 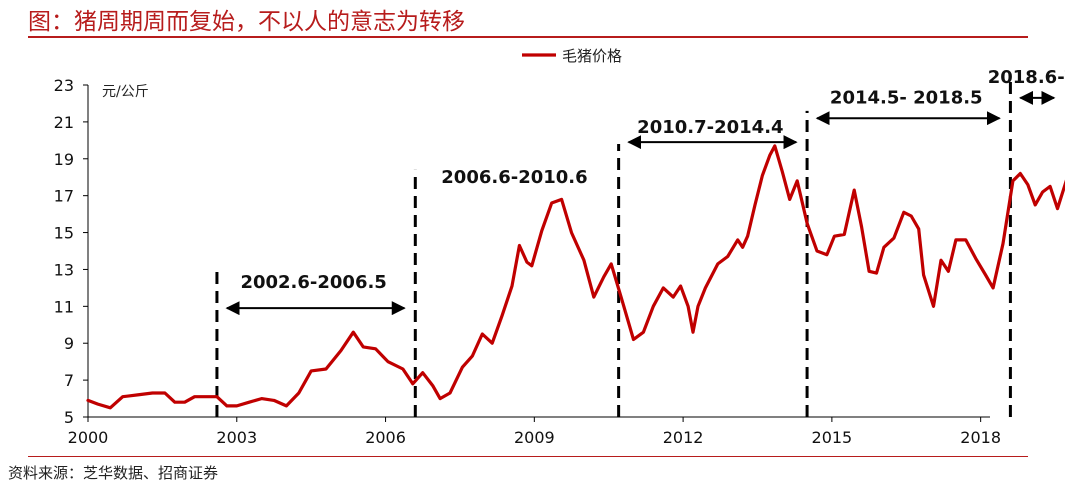 What do you see at coordinates (69, 417) in the screenshot?
I see `y-tick-label: 5` at bounding box center [69, 417].